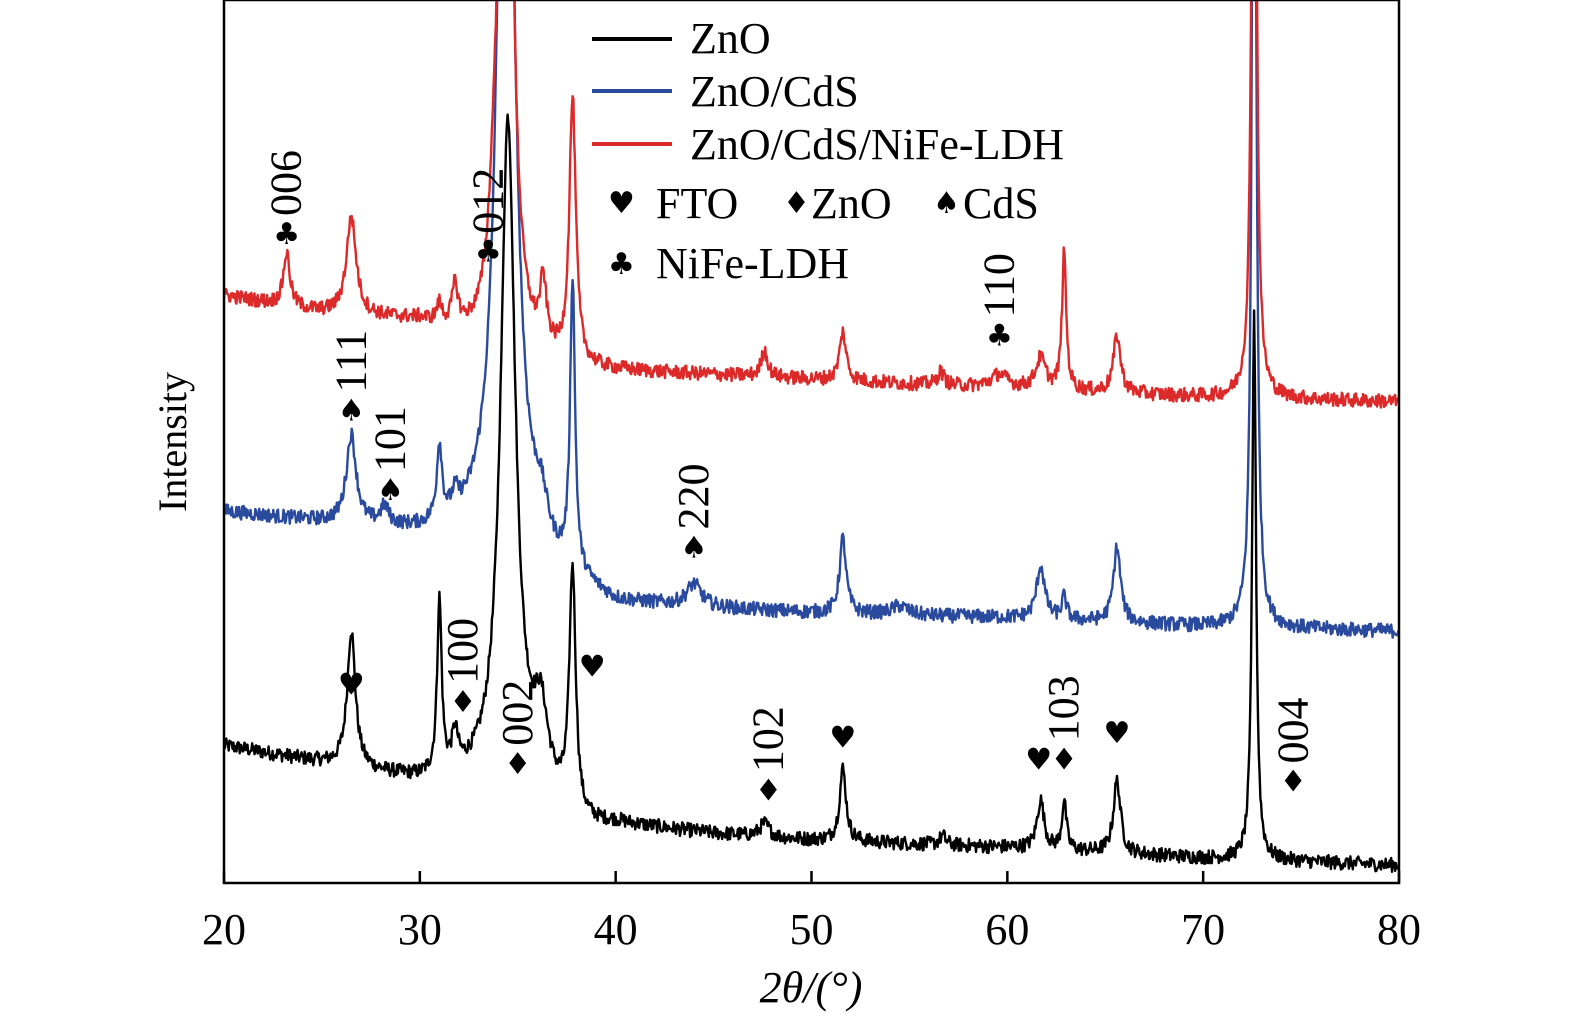  I want to click on legend-cds-label: CdS, so click(1001, 203).